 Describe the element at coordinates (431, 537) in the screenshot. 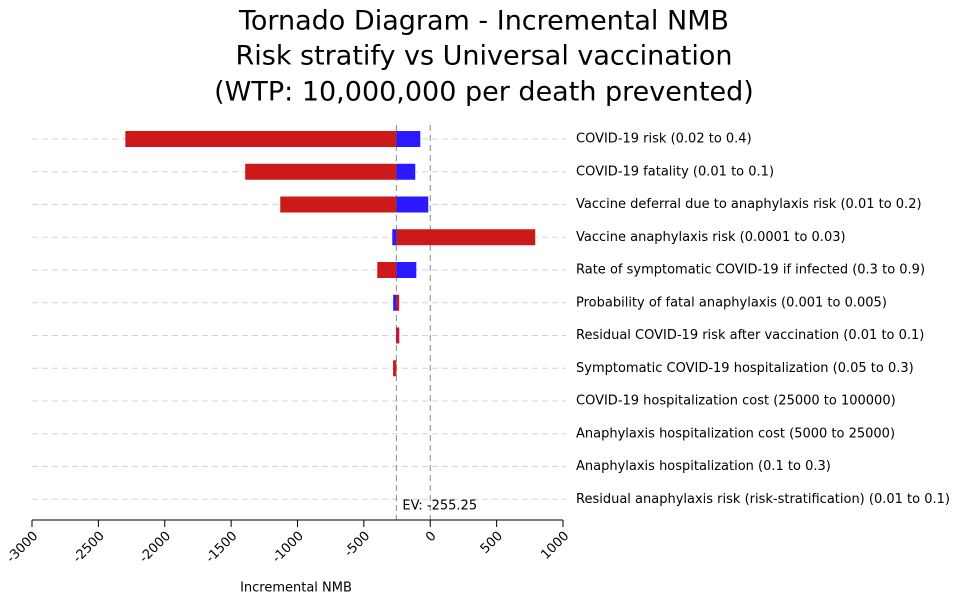

I see `x-tick-label: 0` at that location.